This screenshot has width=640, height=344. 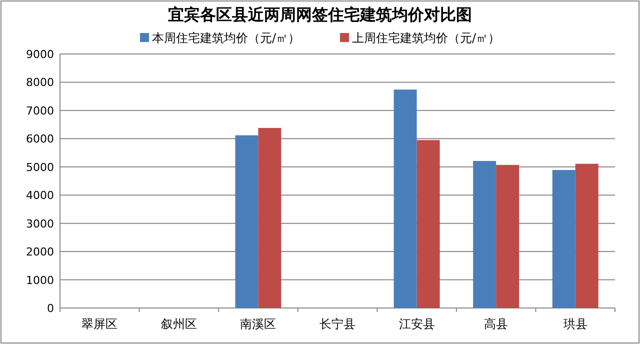 I want to click on y-tick-label: 5000, so click(x=40, y=167).